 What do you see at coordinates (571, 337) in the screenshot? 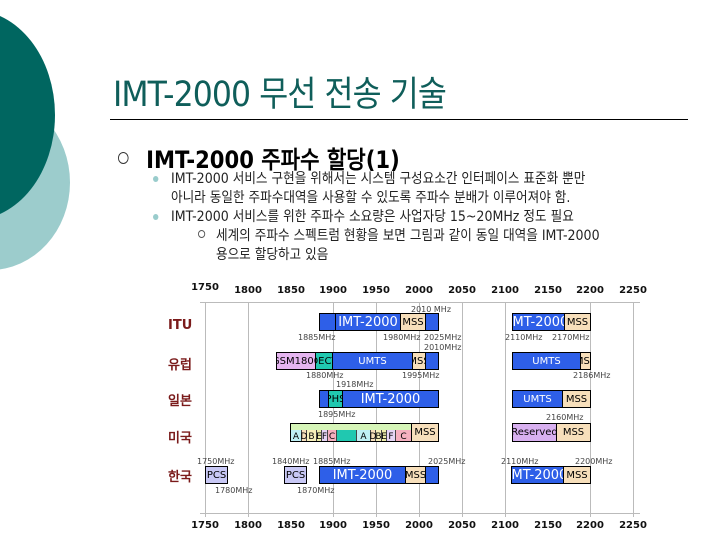
I see `freq-label: 2170MHz` at bounding box center [571, 337].